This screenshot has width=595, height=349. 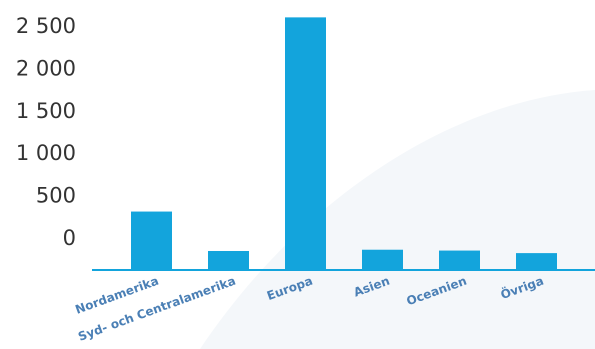 What do you see at coordinates (46, 132) in the screenshot?
I see `y-axis-ticks: 2 500 2 000 1 500 1 000 500 0` at bounding box center [46, 132].